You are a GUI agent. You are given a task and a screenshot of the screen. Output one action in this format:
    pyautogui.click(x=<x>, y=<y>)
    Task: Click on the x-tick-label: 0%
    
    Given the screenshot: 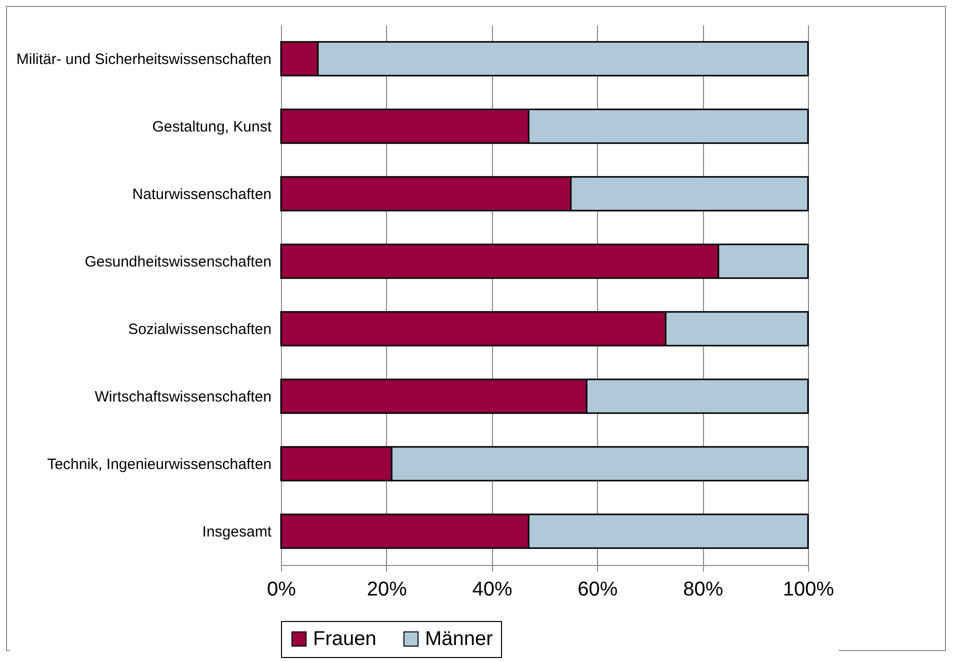 What is the action you would take?
    pyautogui.click(x=281, y=589)
    